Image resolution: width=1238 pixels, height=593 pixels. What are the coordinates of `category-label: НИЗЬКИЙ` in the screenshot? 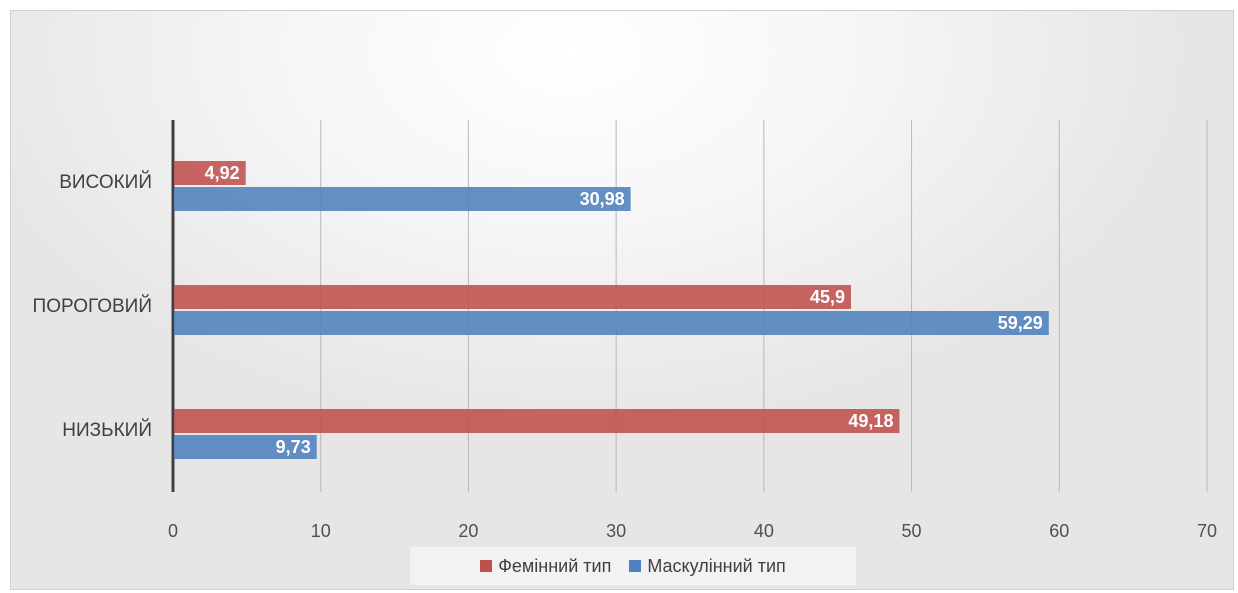 It's located at (107, 430).